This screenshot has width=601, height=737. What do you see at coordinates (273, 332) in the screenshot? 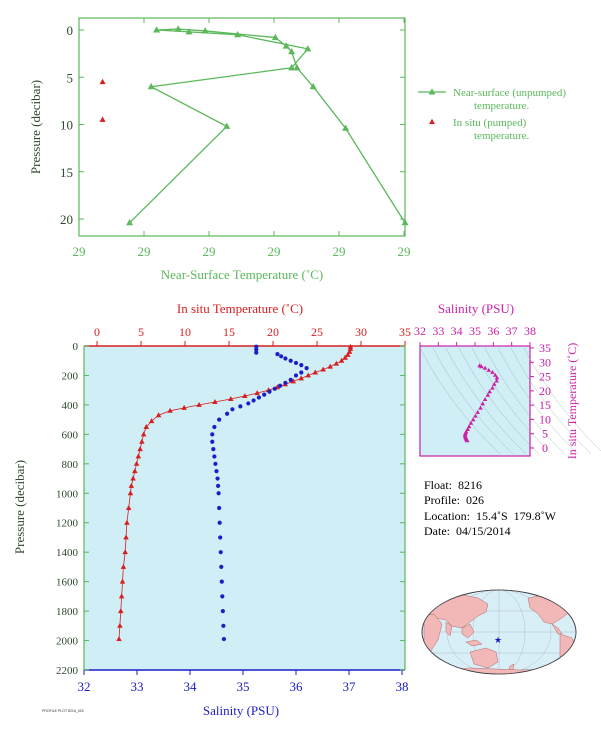
I see `temp-x-tick-label: 20` at bounding box center [273, 332].